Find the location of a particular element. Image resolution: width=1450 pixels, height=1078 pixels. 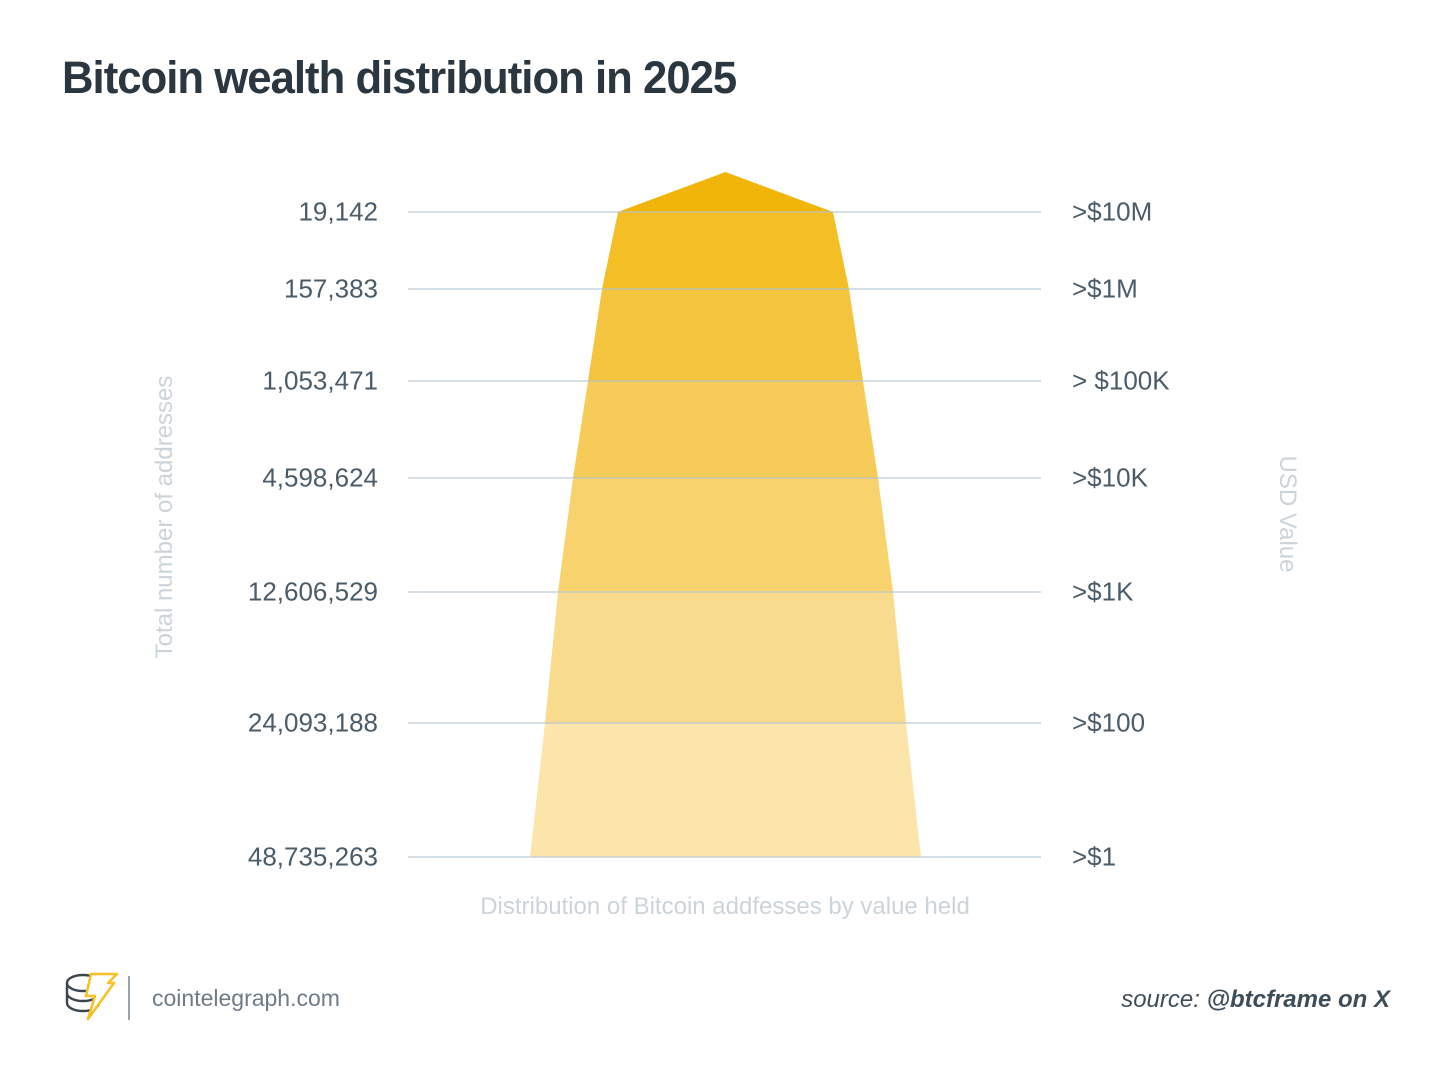

usd-threshold-label: >$1 is located at coordinates (1094, 856).